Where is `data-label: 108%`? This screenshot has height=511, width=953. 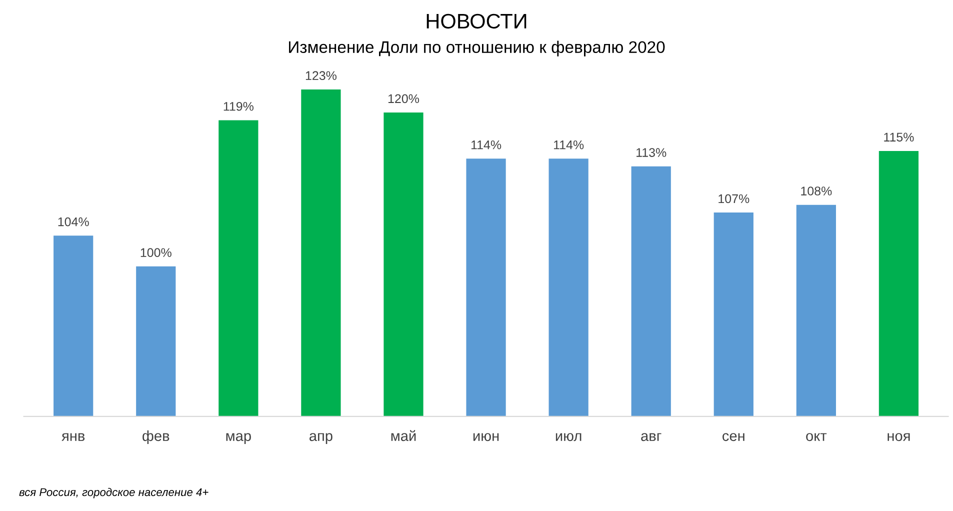 data-label: 108% is located at coordinates (816, 191).